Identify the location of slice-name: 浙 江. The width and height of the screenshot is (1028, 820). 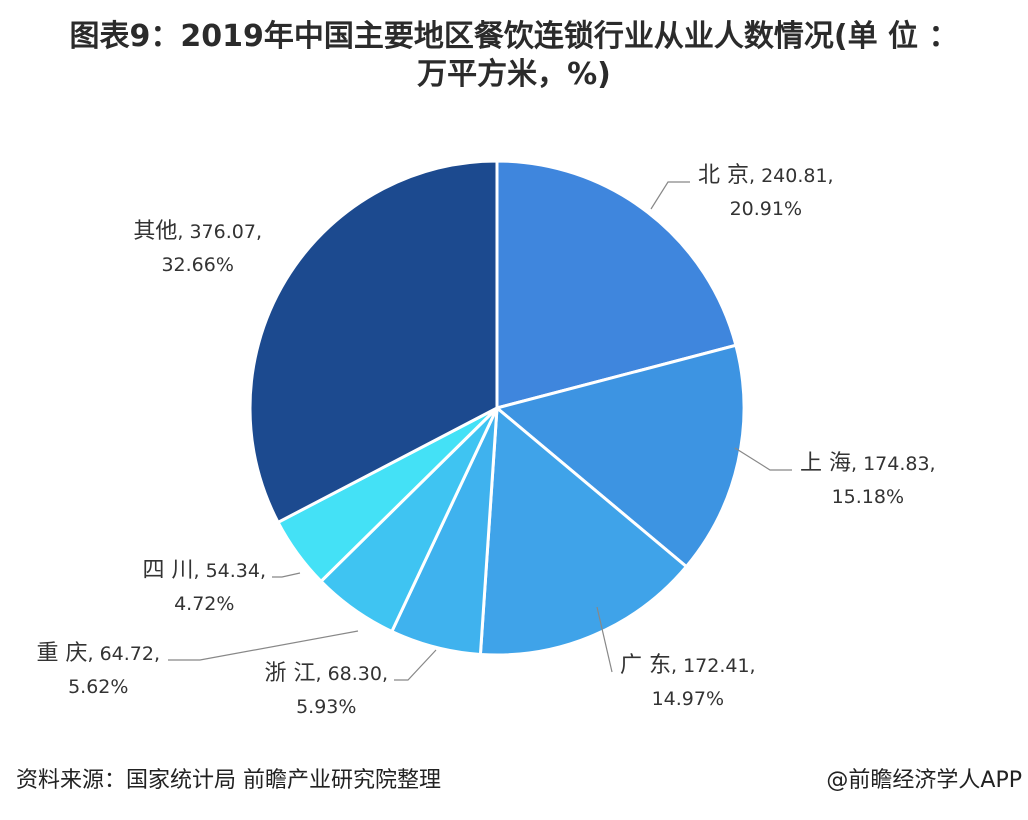
(289, 673).